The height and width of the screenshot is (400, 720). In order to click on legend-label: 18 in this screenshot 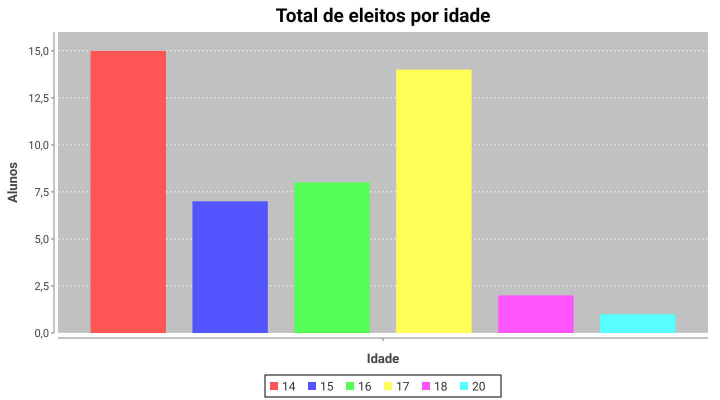, I will do `click(441, 387)`.